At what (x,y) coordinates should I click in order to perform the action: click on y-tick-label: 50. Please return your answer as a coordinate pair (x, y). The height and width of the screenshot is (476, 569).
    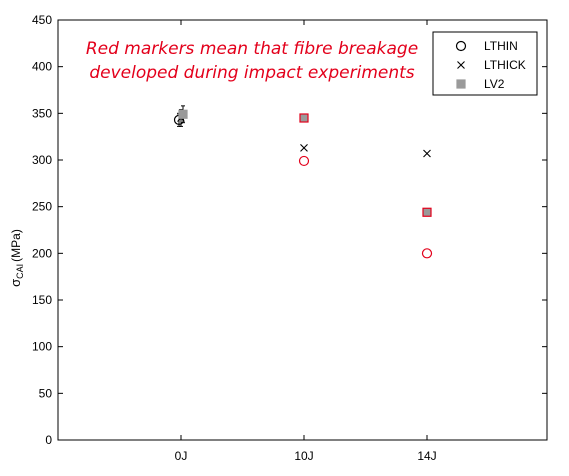
    Looking at the image, I should click on (46, 393).